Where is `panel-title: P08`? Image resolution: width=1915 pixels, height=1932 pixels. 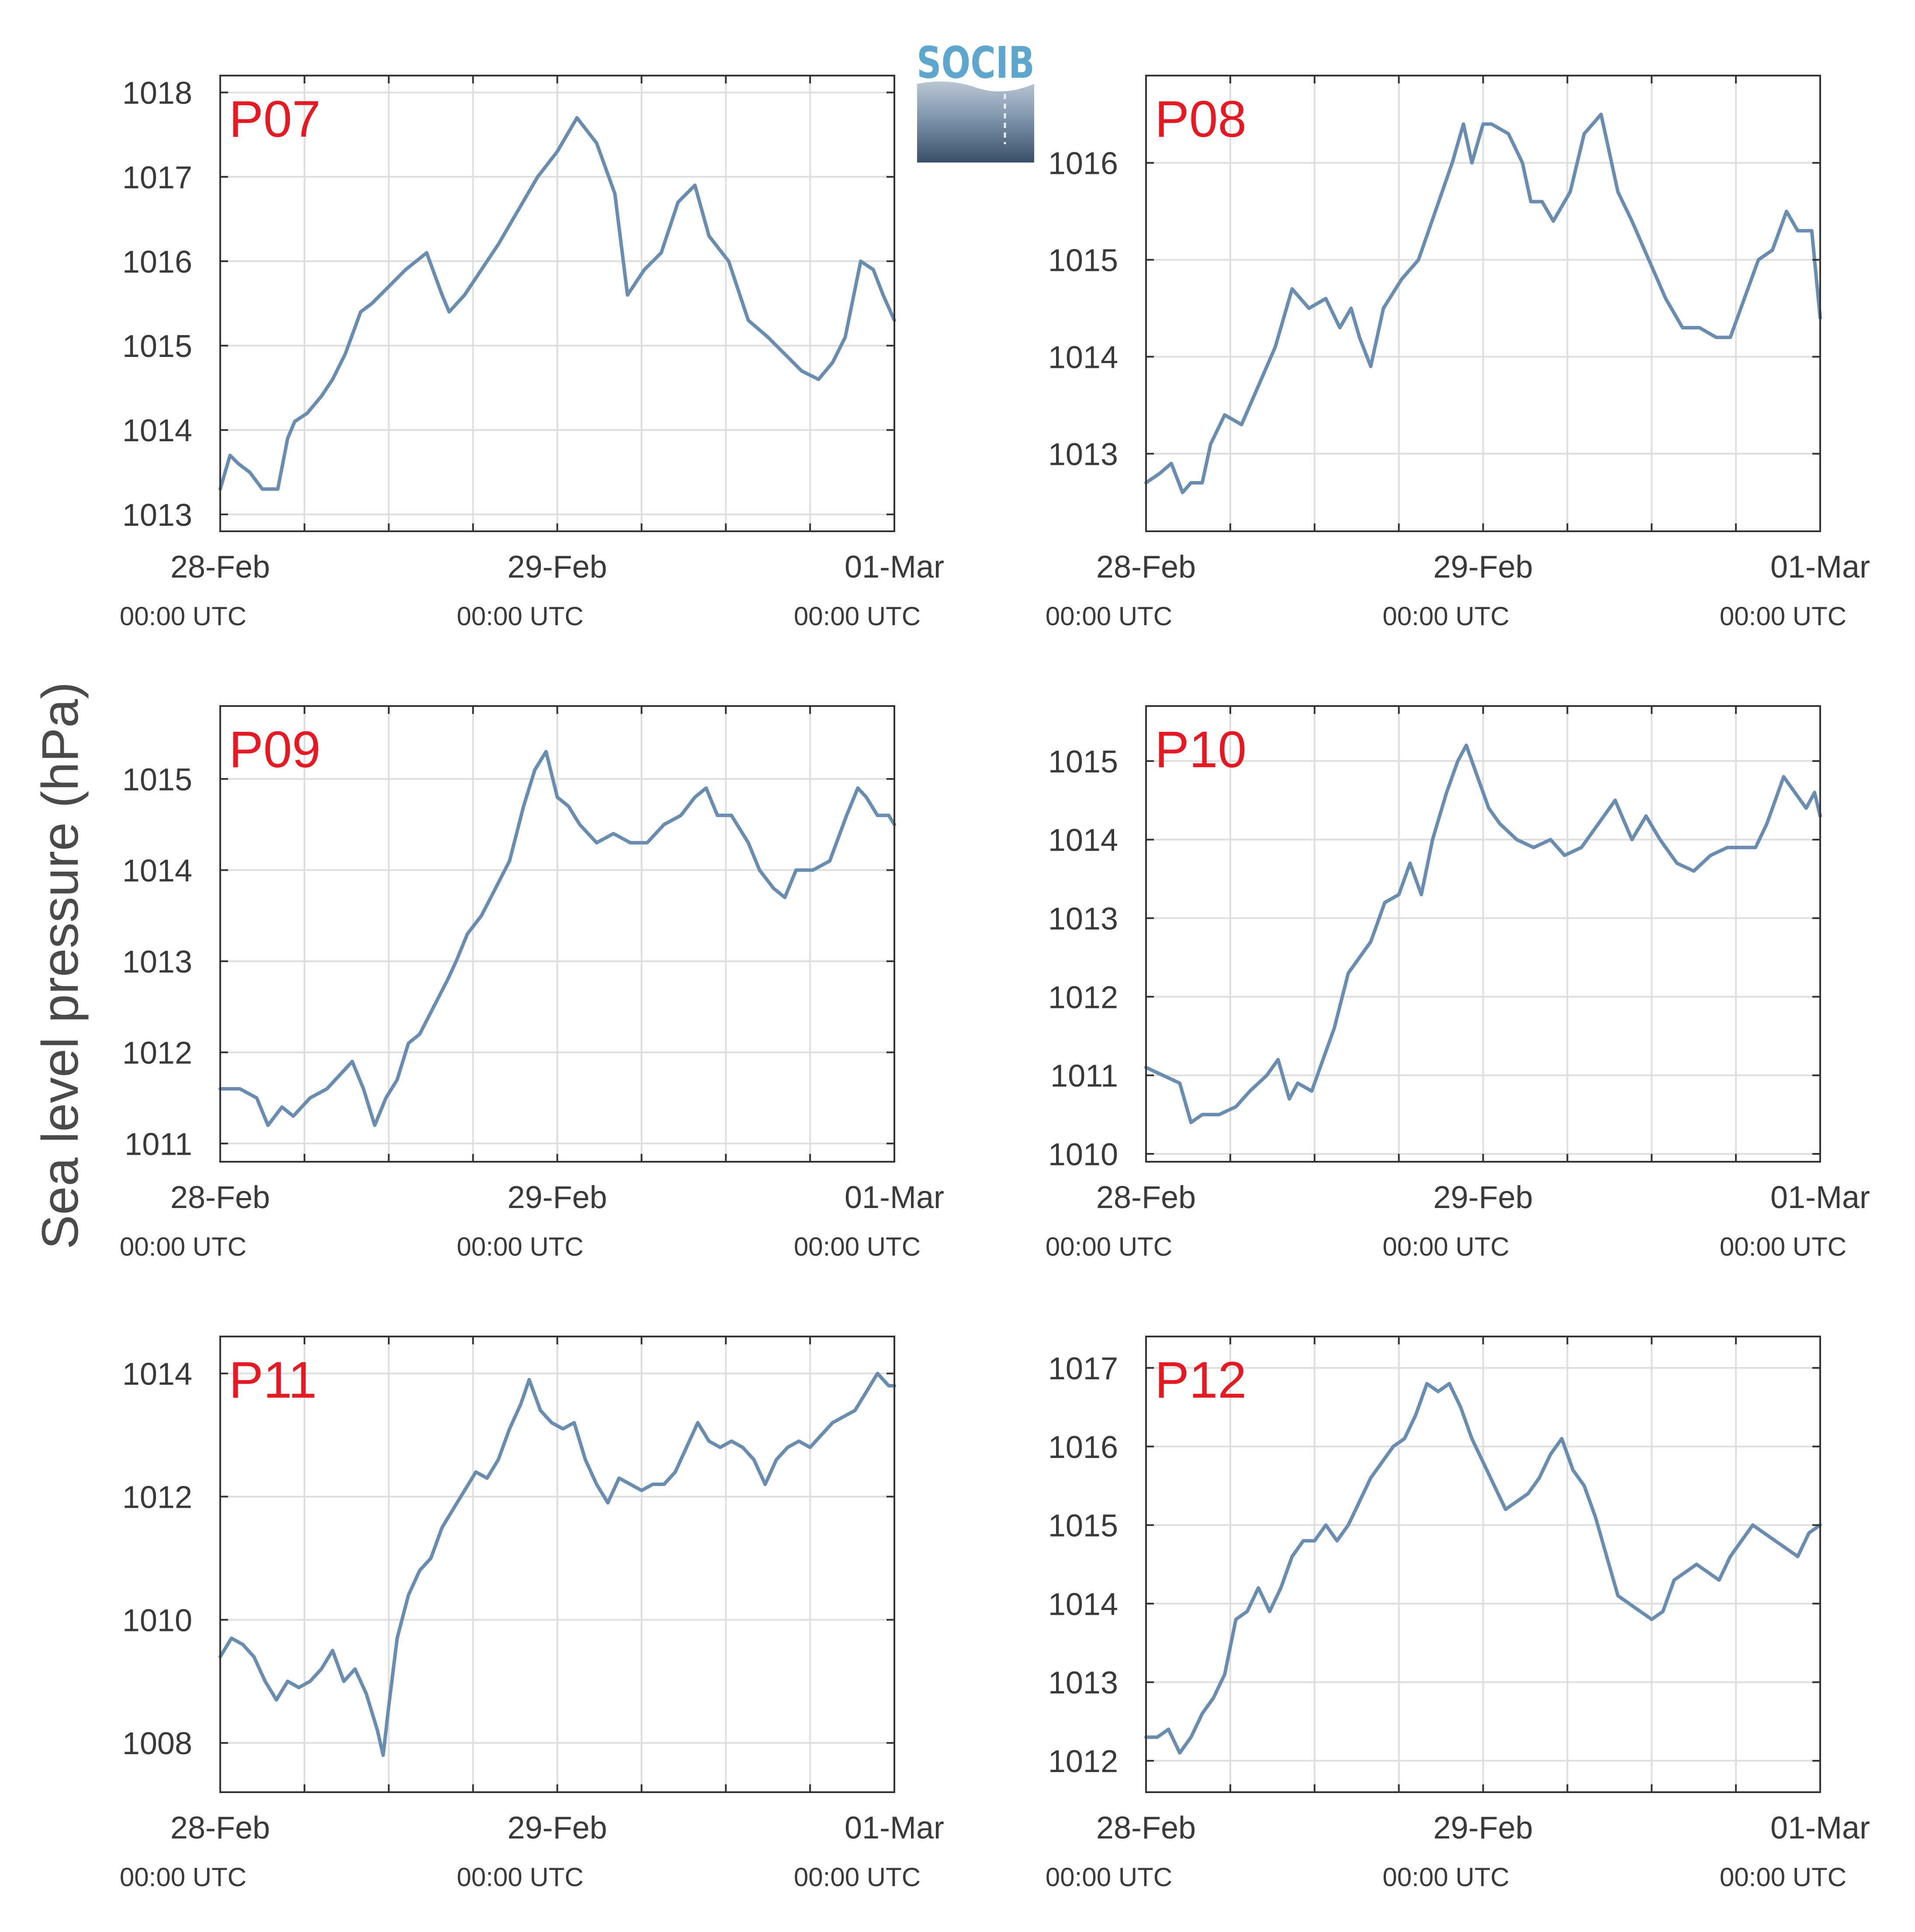 panel-title: P08 is located at coordinates (1201, 119).